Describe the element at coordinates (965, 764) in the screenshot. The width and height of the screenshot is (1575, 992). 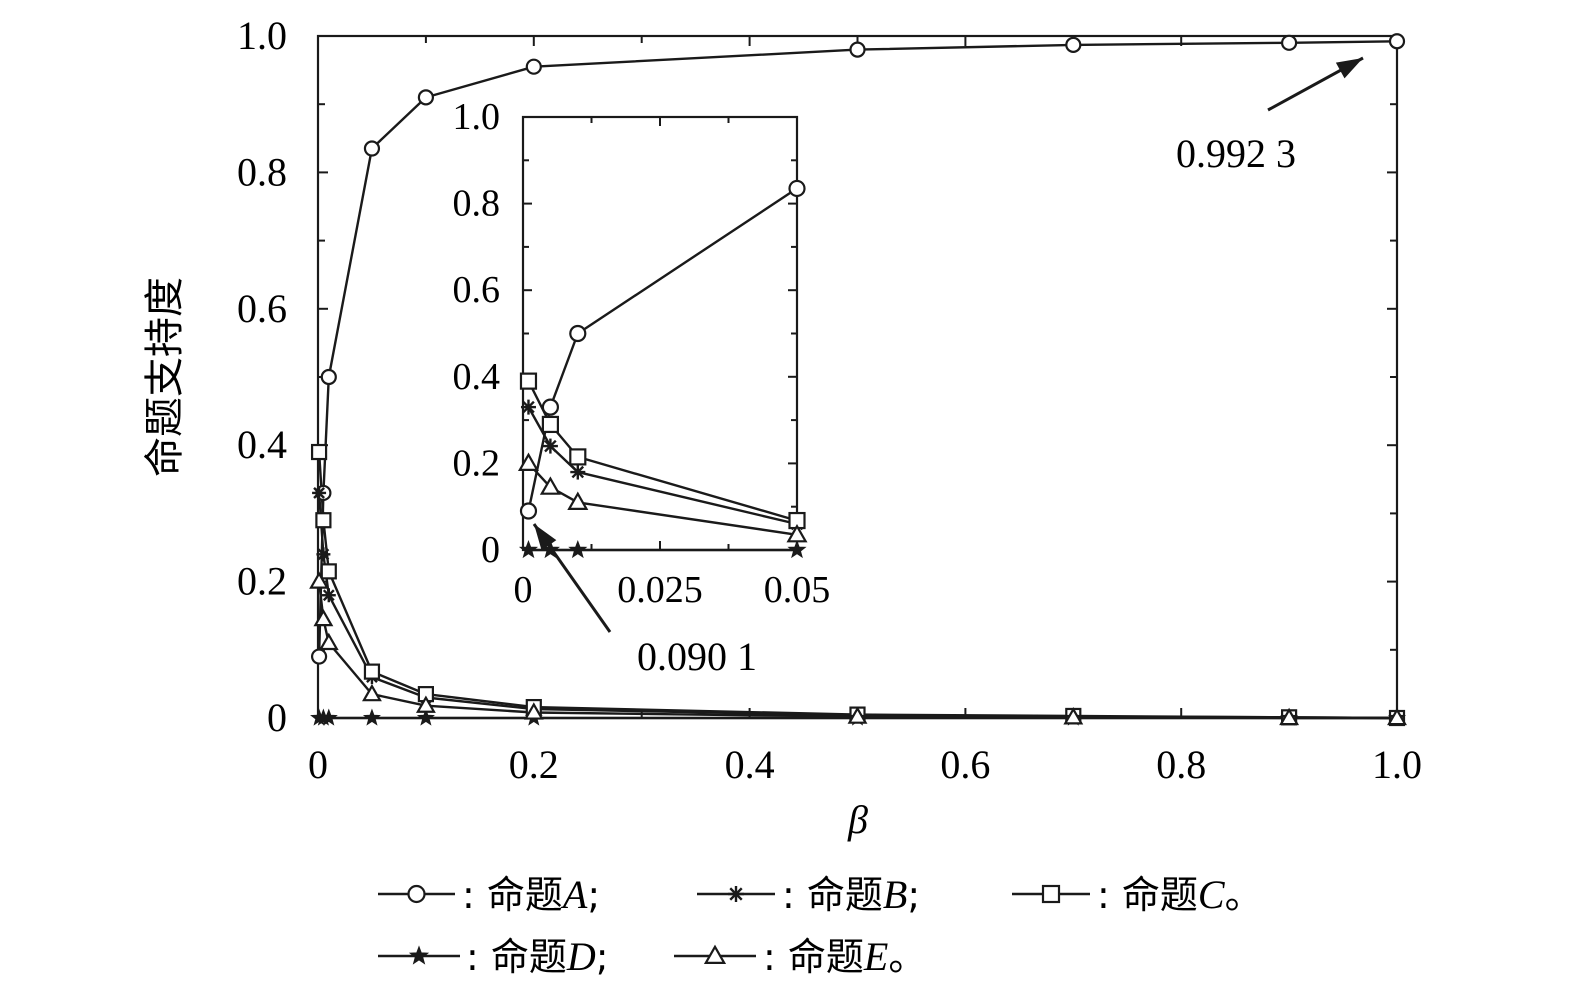
I see `x-tick-label: 0.6` at that location.